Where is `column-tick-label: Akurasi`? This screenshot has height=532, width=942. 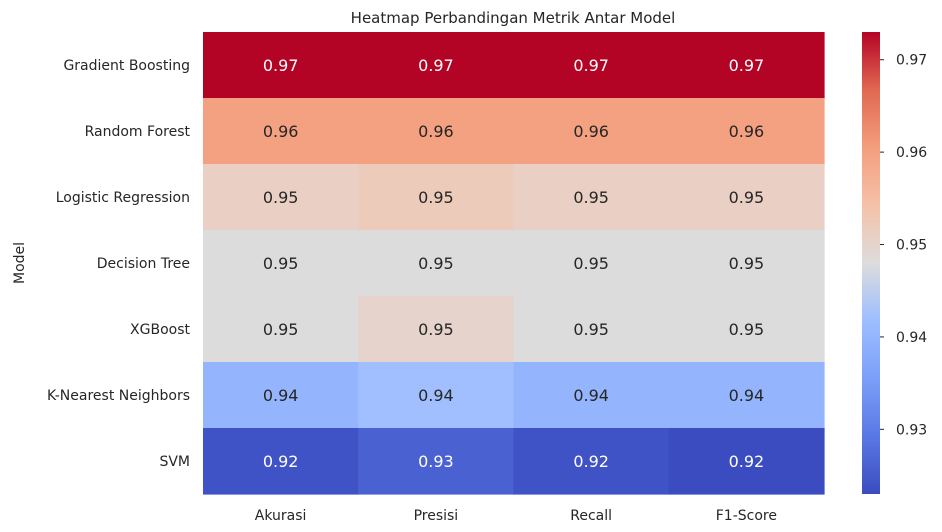 column-tick-label: Akurasi is located at coordinates (281, 516).